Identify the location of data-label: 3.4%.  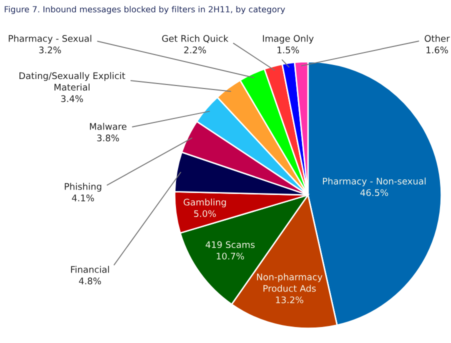
(72, 98).